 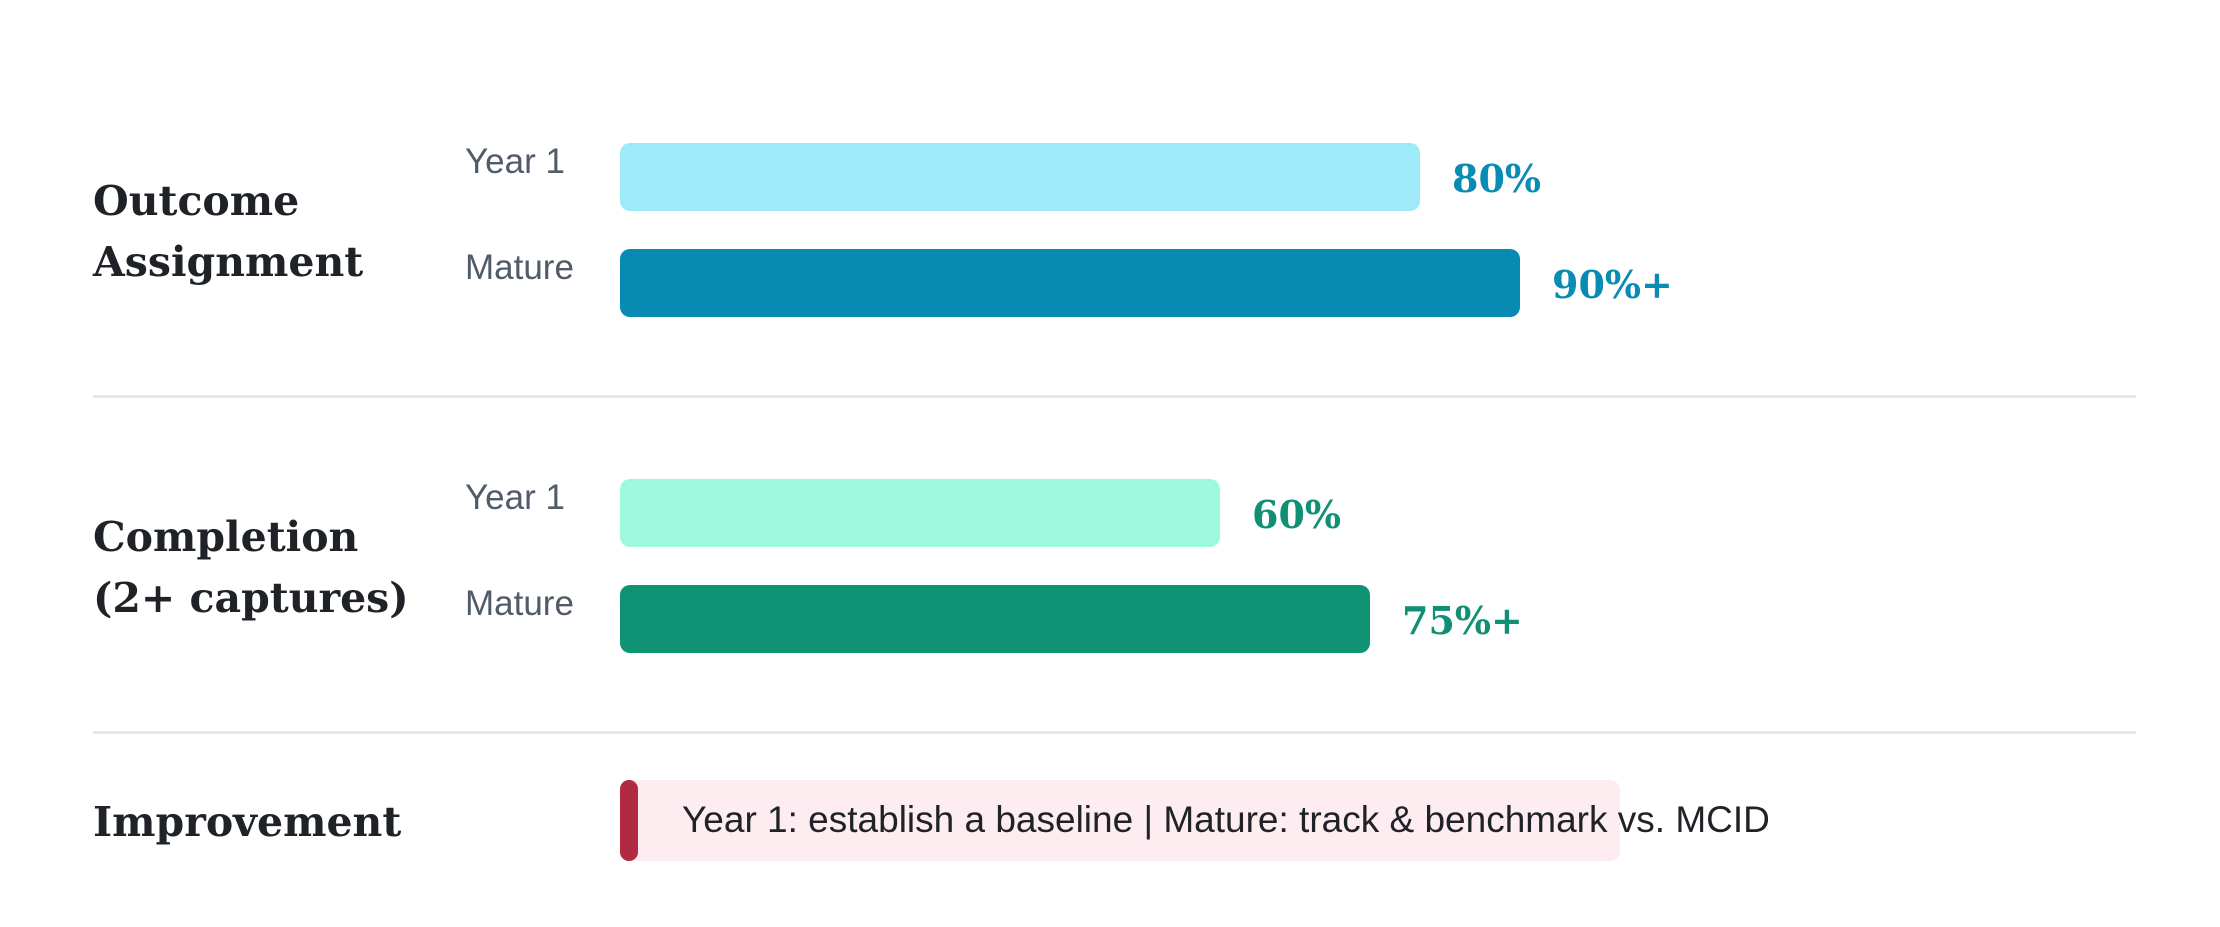 I want to click on group-title: Outcome Assignment, so click(x=228, y=231).